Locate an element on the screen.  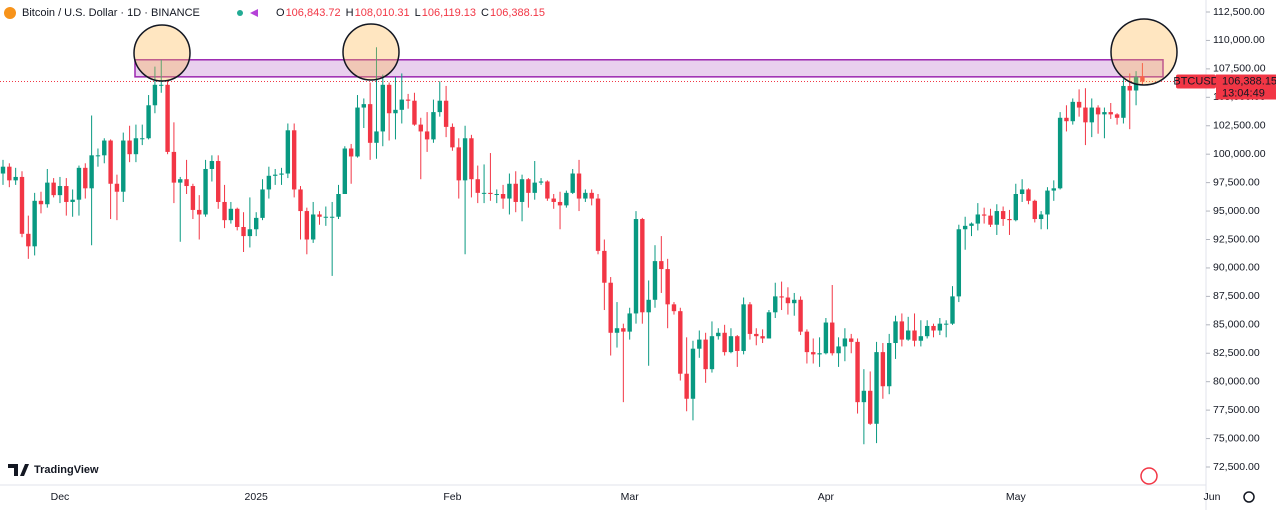
x-tick-label: Dec is located at coordinates (60, 497).